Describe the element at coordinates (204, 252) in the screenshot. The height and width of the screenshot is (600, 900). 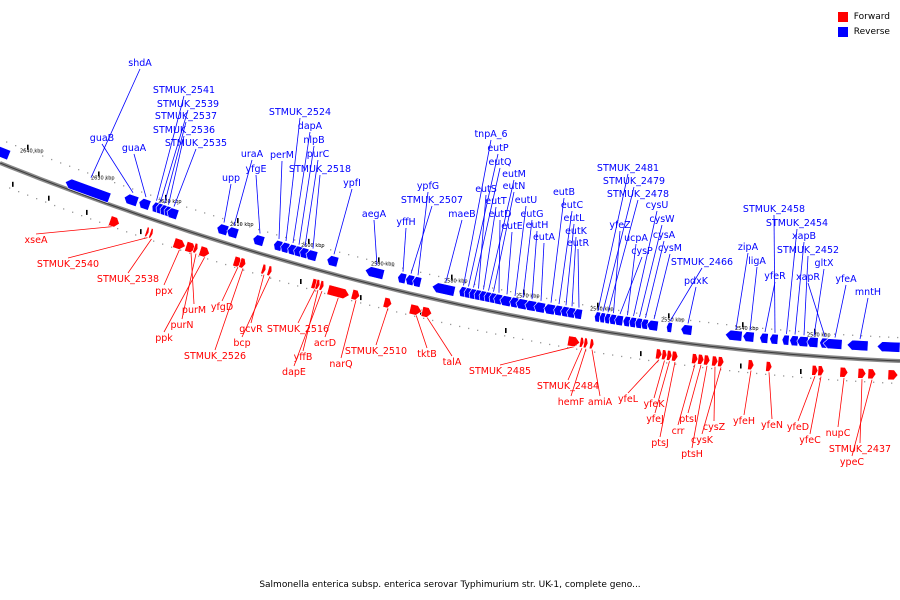
I see `gene-arrow-ppk` at that location.